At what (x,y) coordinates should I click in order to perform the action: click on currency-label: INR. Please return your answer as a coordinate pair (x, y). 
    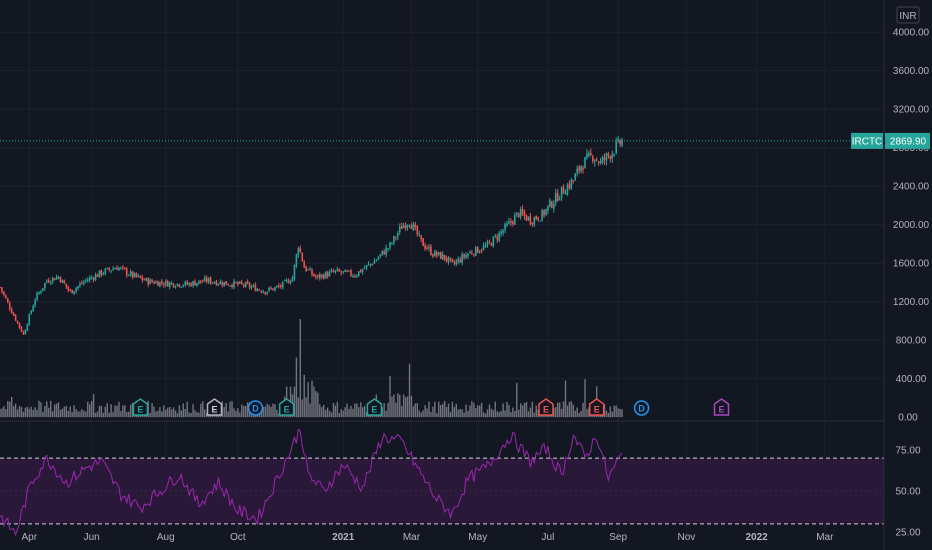
    Looking at the image, I should click on (907, 16).